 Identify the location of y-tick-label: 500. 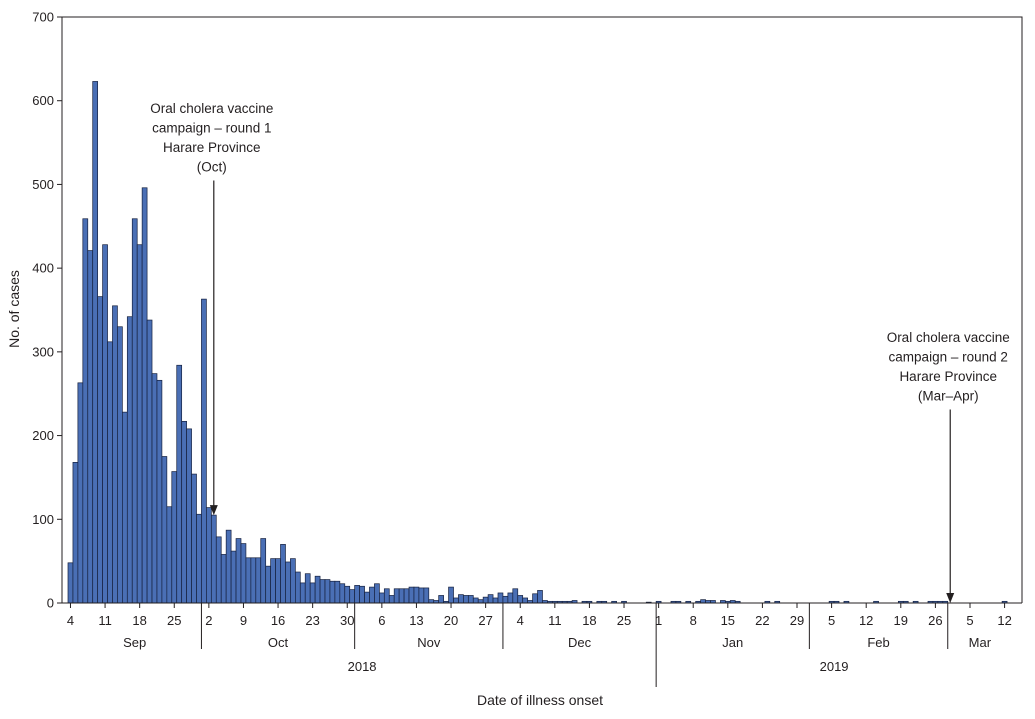
(43, 184).